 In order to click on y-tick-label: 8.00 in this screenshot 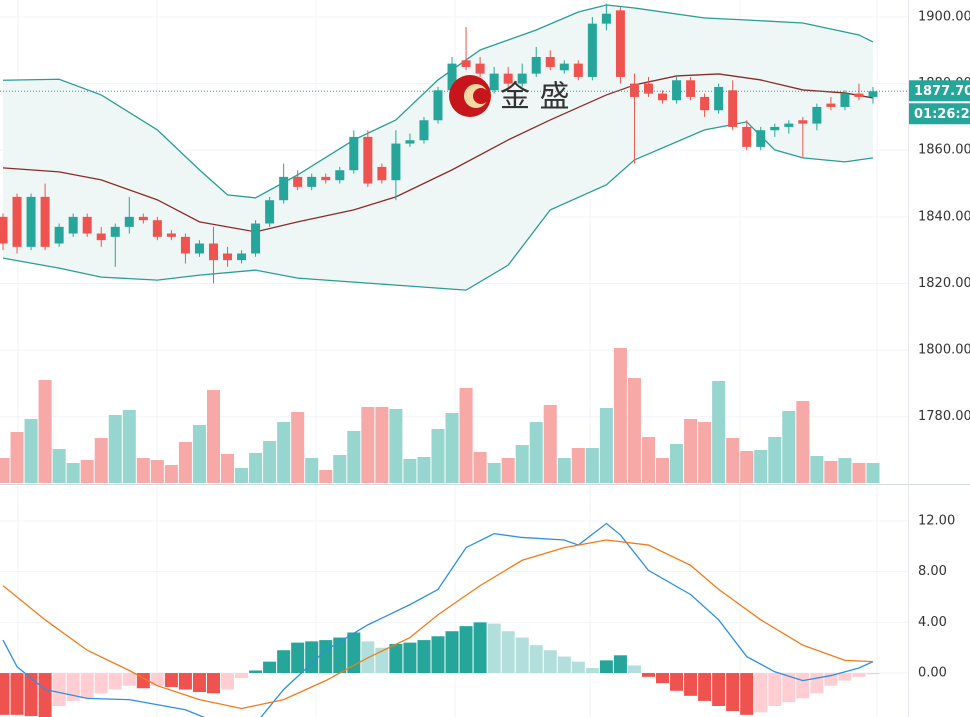, I will do `click(932, 571)`.